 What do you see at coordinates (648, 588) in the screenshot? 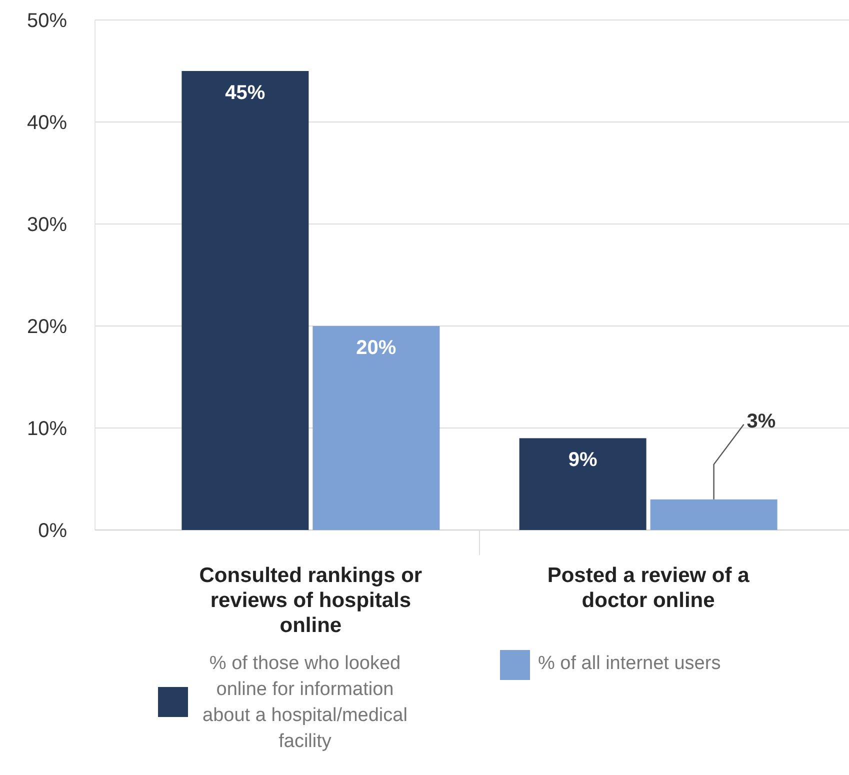
I see `x-tick-label: Posted a review of a doctor online` at bounding box center [648, 588].